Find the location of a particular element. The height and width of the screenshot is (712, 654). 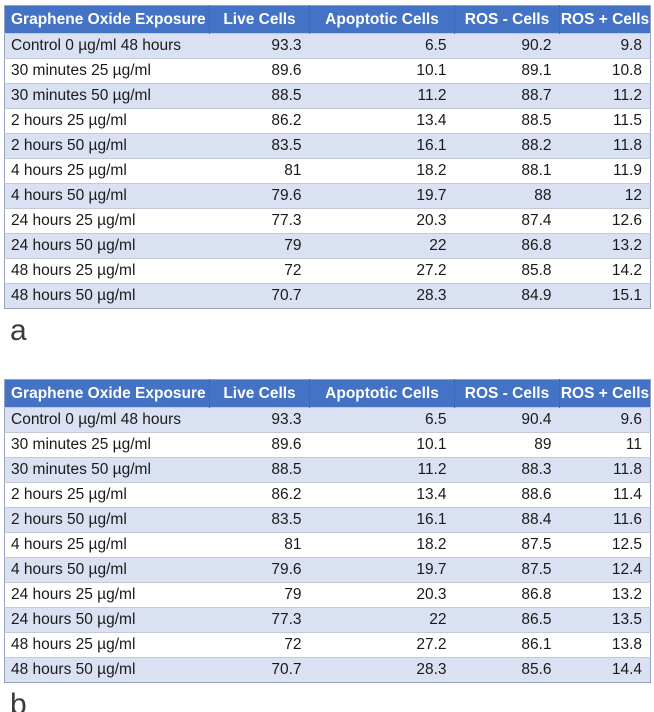

table-row: 24 hours 50 µg/ml 77.3 22 86.5 13.5 is located at coordinates (327, 620).